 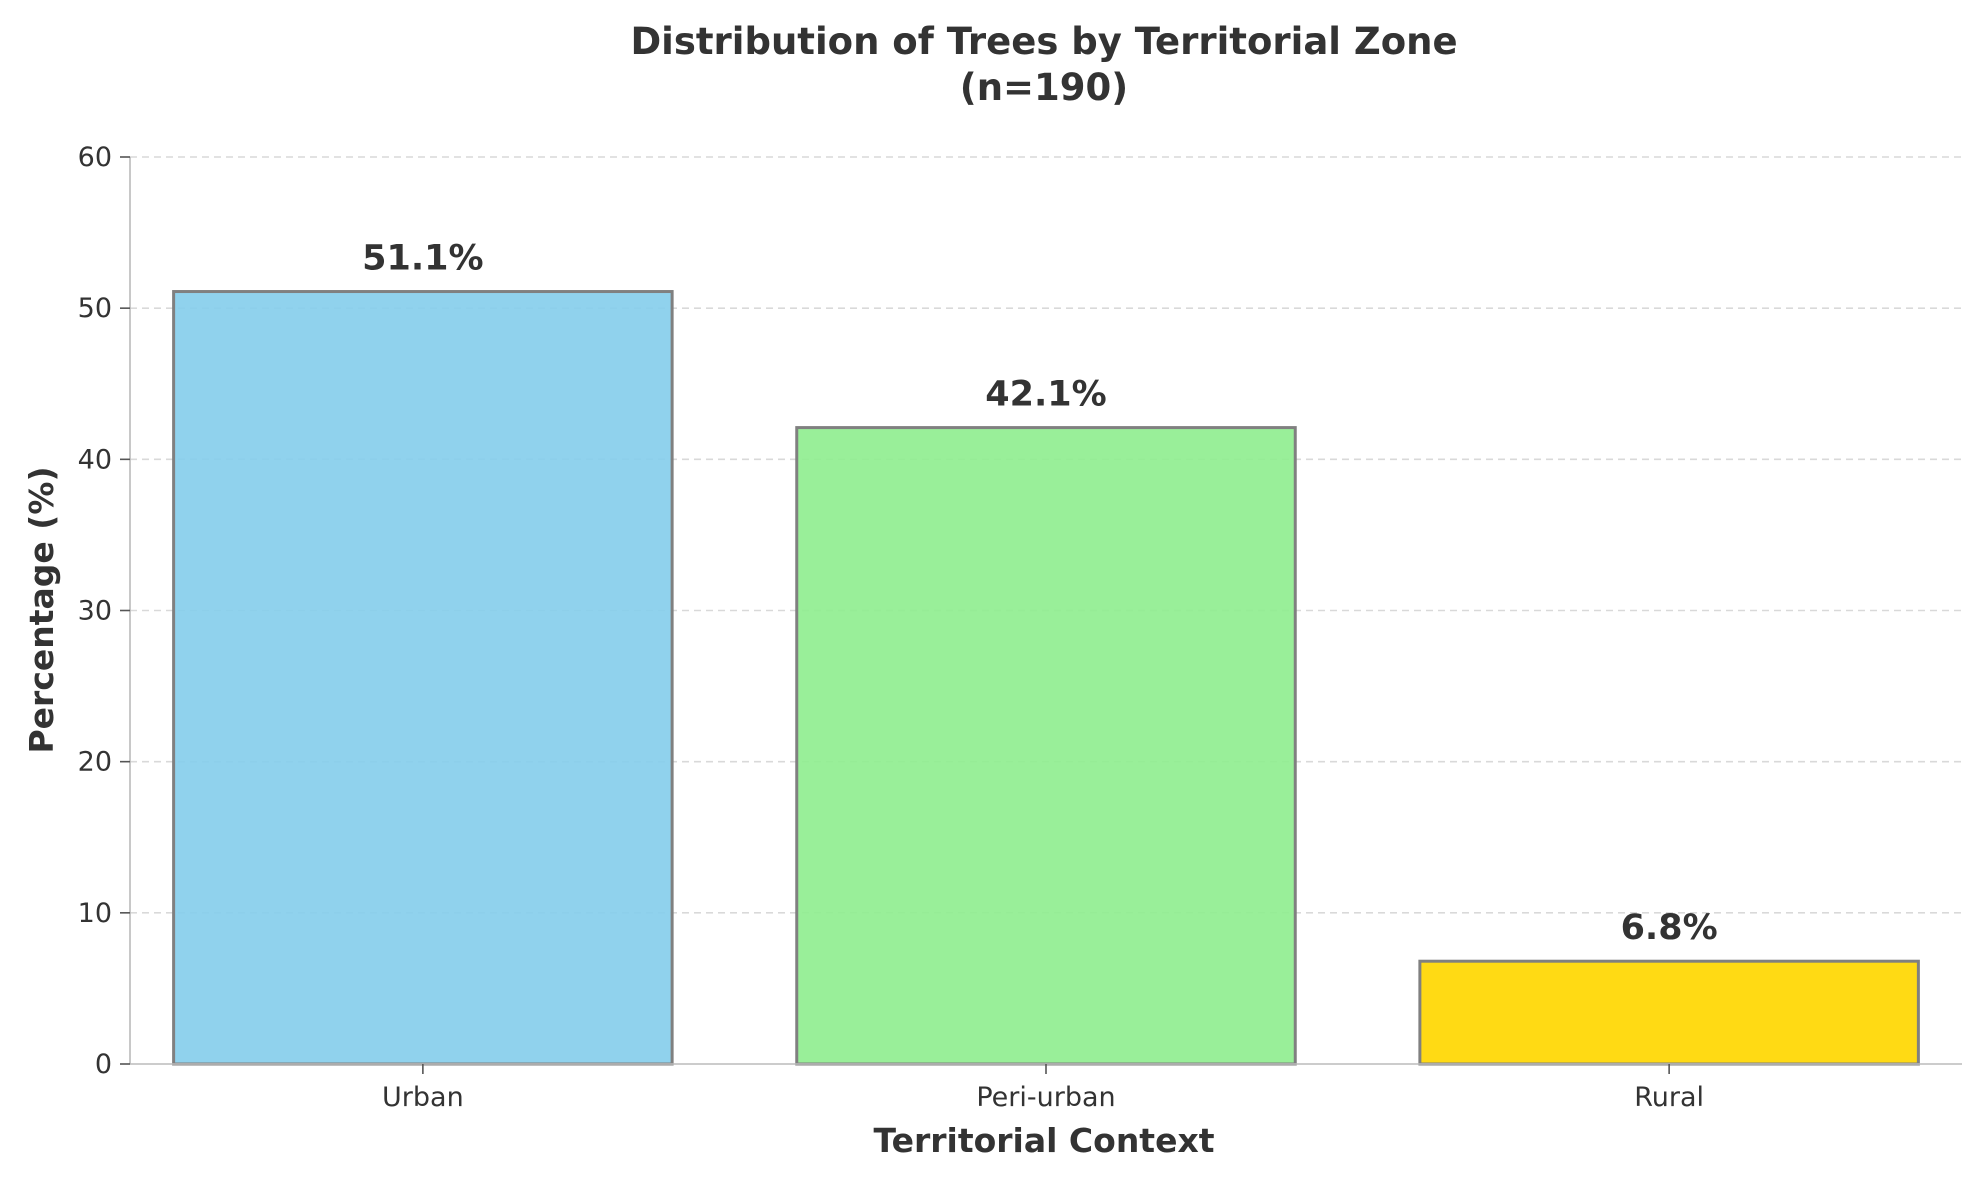 What do you see at coordinates (1044, 87) in the screenshot?
I see `chart-subtitle: (n=190)` at bounding box center [1044, 87].